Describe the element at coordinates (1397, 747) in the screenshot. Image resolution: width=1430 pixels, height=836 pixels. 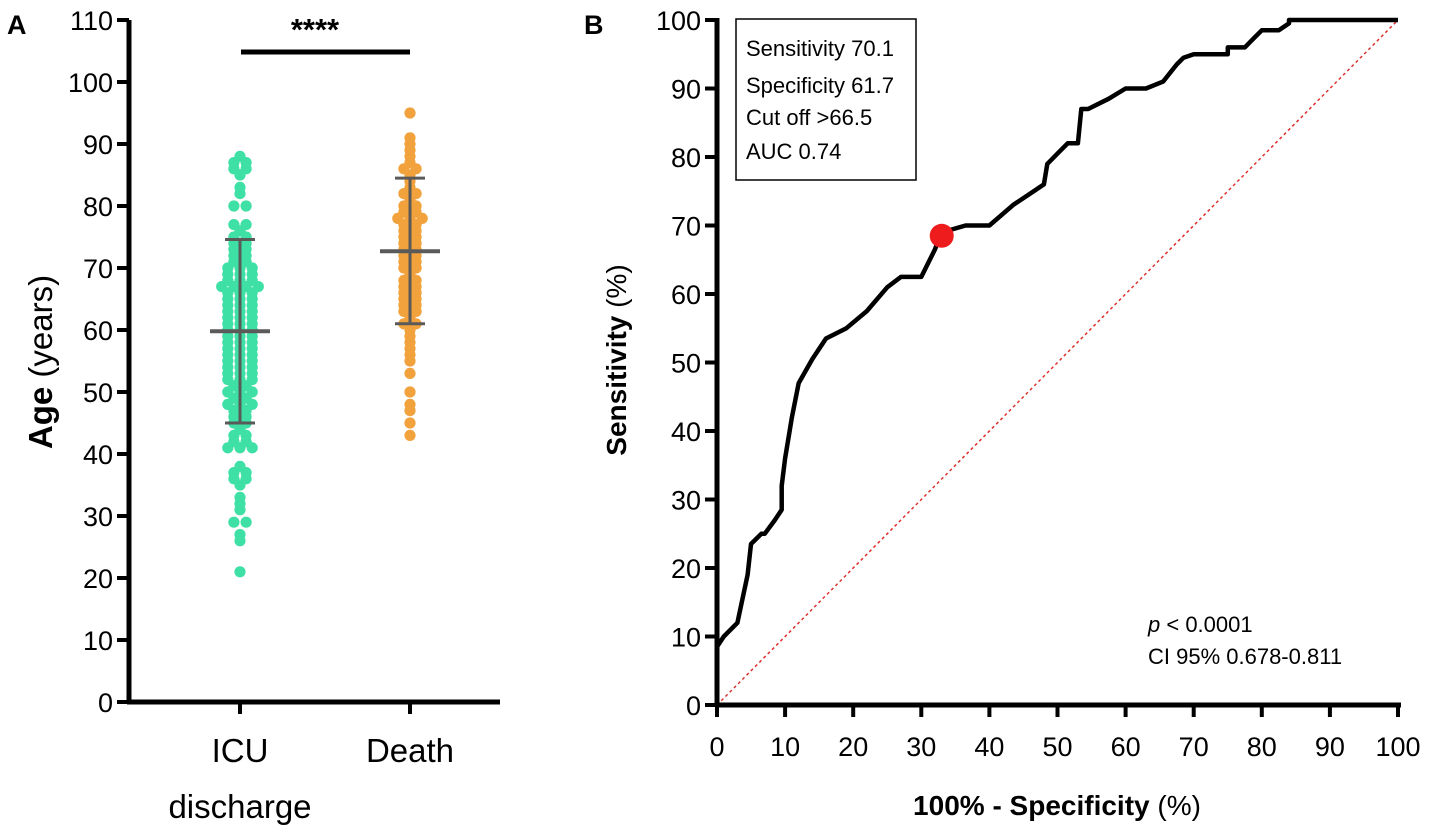
I see `panel-b-x-tick-label: 100` at that location.